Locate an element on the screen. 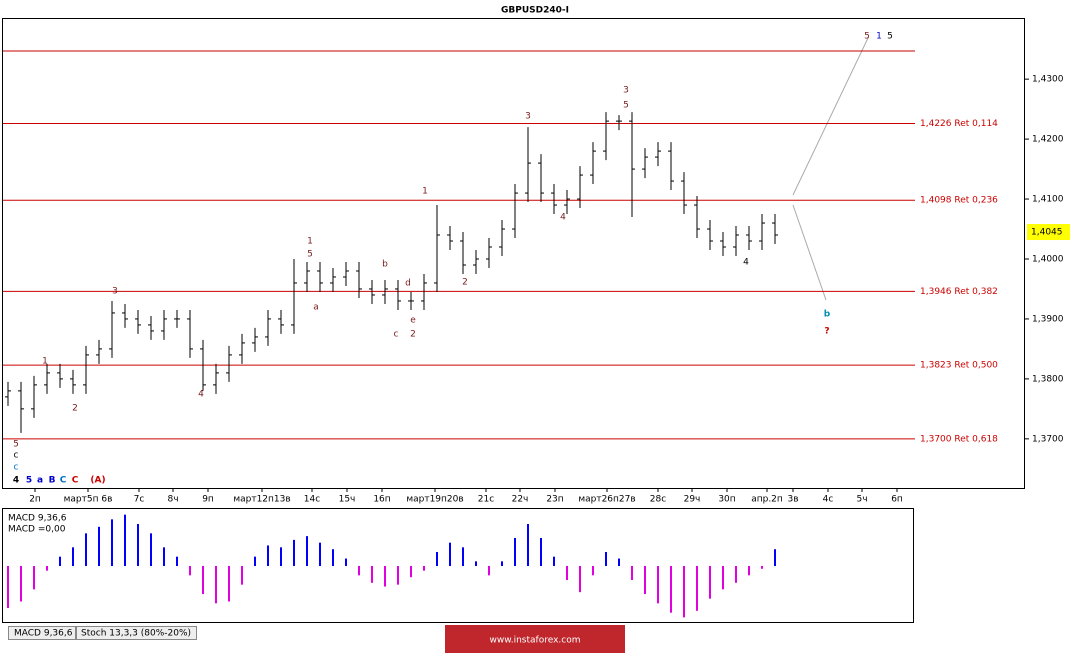  x-tick-label: 16п is located at coordinates (381, 500).